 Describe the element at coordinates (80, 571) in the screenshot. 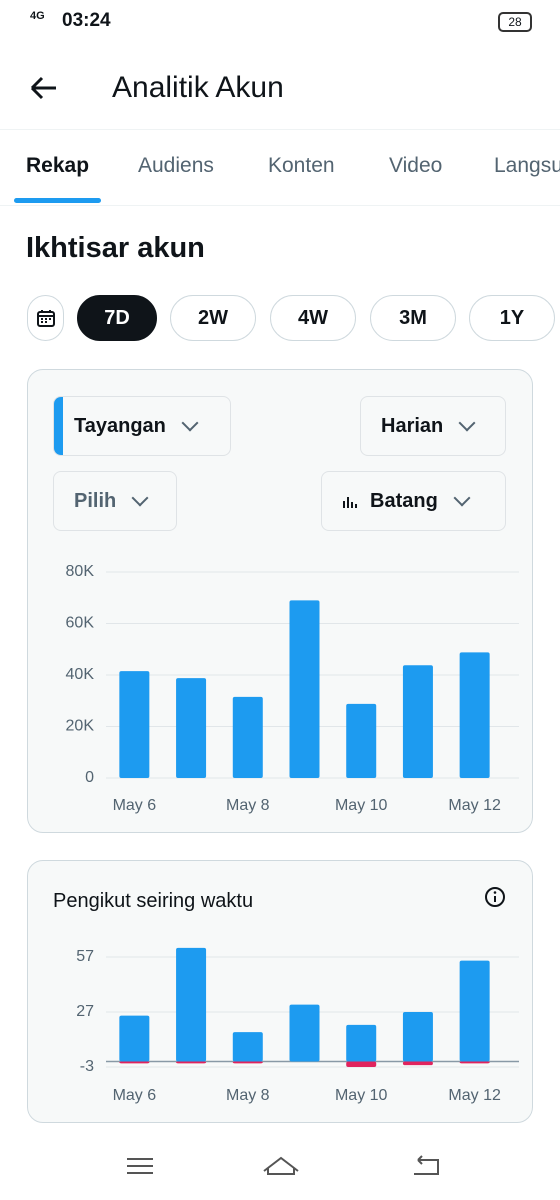

I see `y-tick-label: 80K` at that location.